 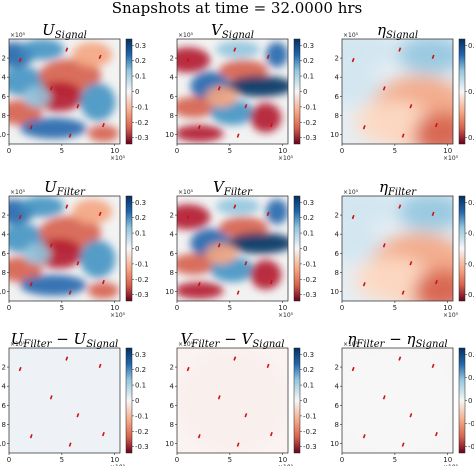 I want to click on colorbar-tick-label: 0.3, so click(x=308, y=46).